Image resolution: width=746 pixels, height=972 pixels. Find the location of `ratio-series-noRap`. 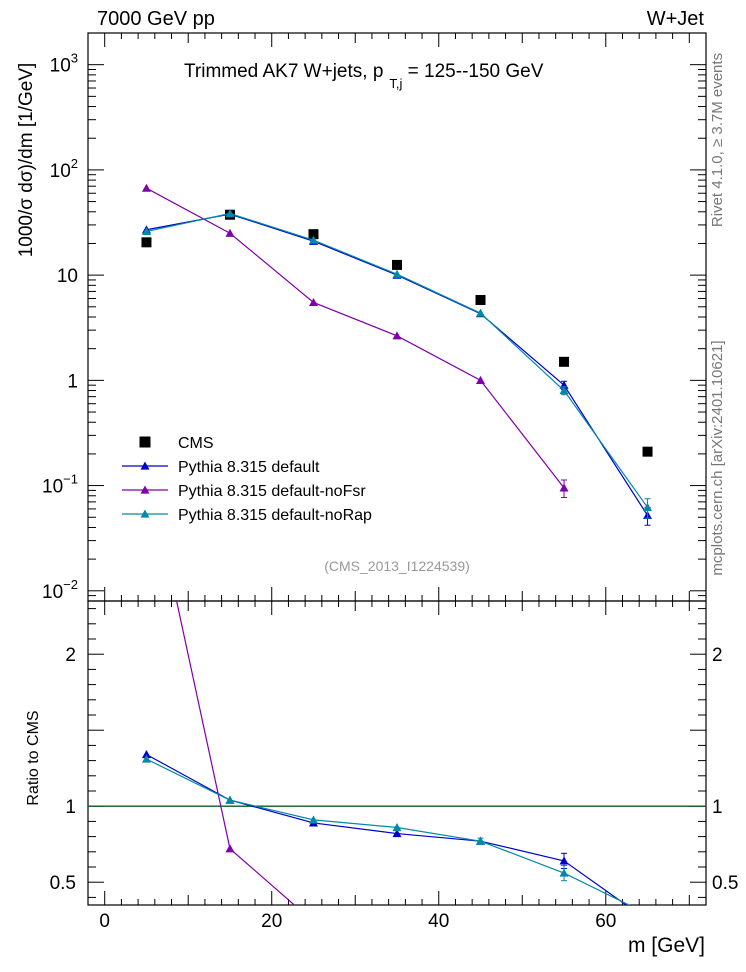

ratio-series-noRap is located at coordinates (396, 836).